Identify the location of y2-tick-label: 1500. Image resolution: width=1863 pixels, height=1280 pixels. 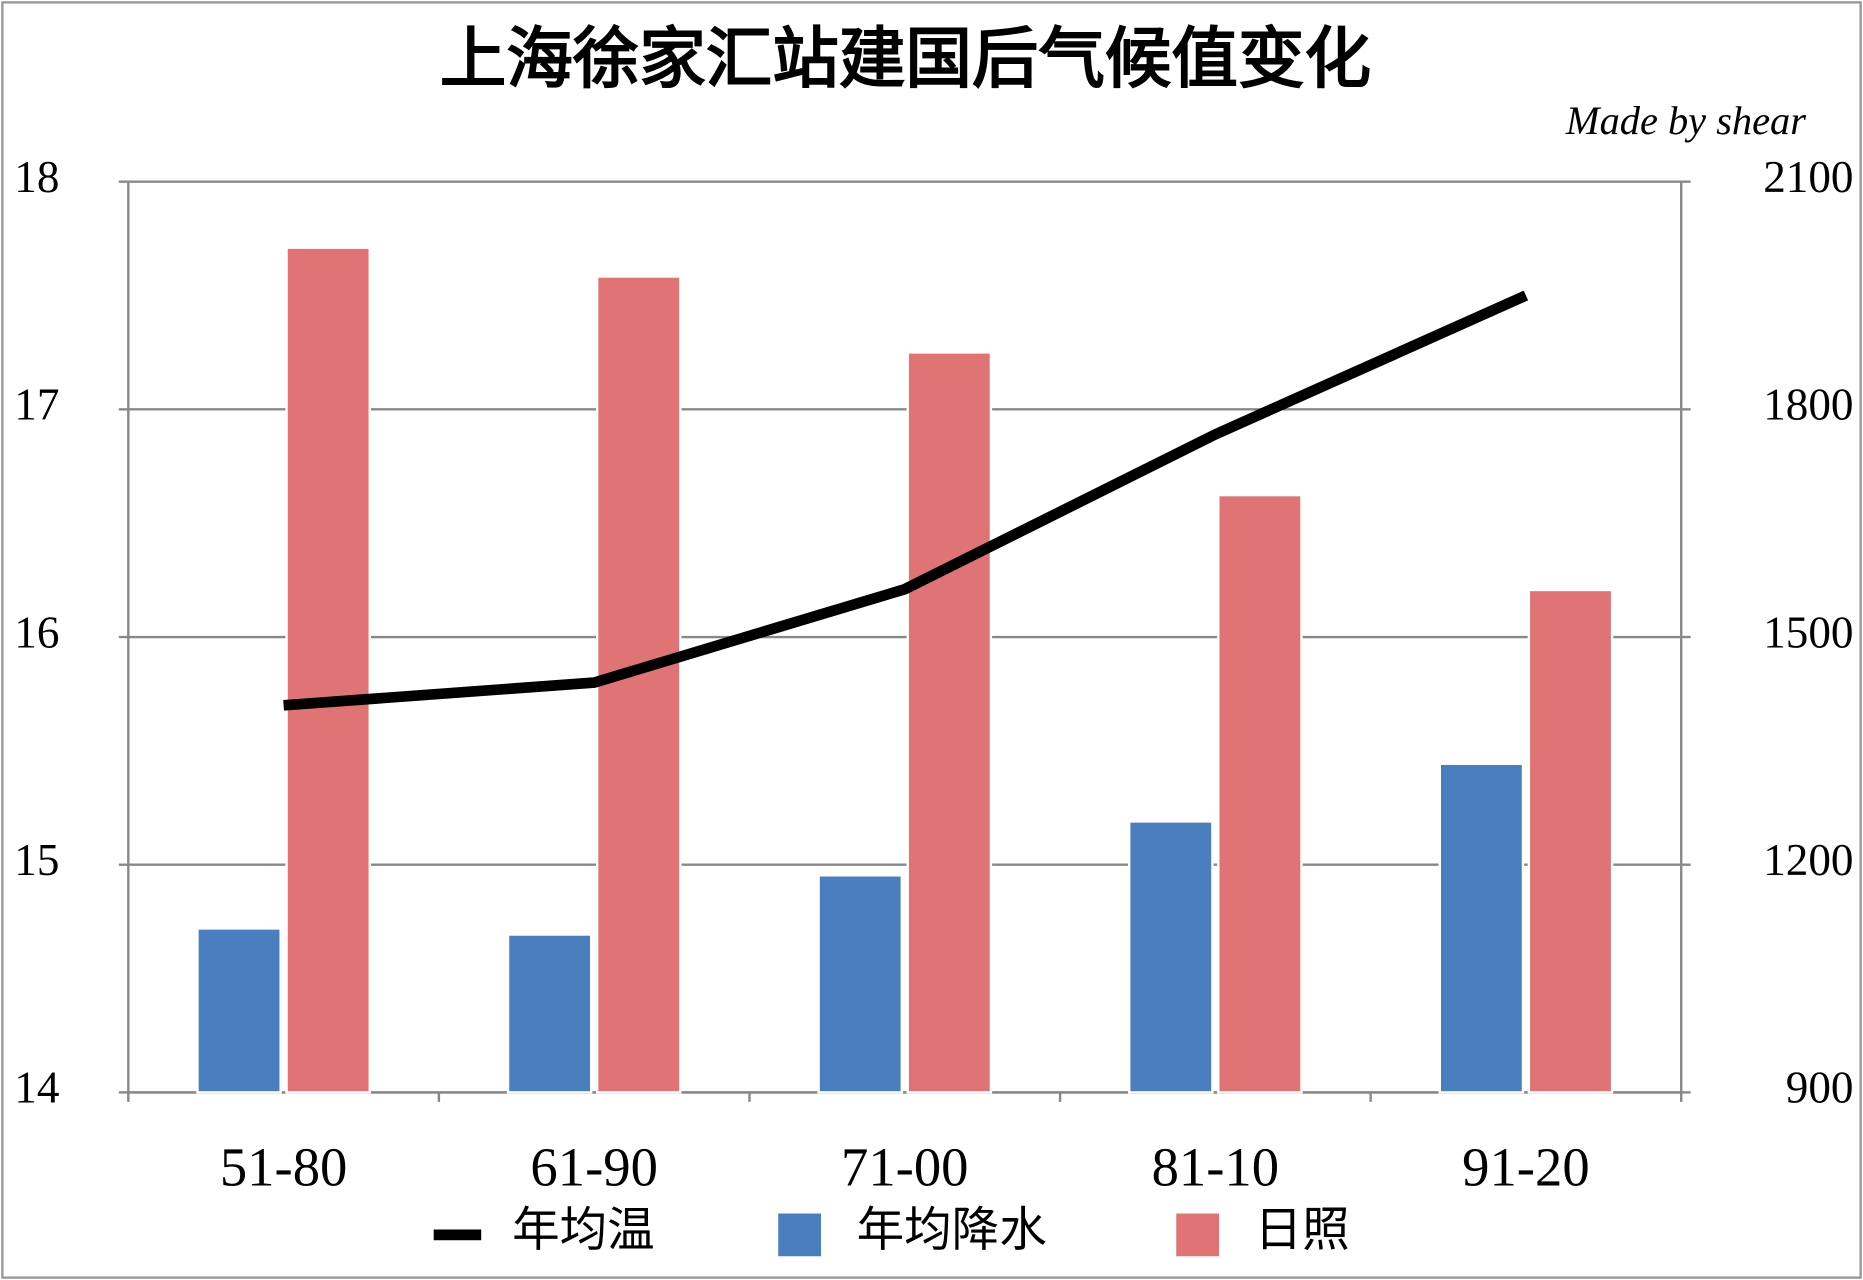
(1808, 632).